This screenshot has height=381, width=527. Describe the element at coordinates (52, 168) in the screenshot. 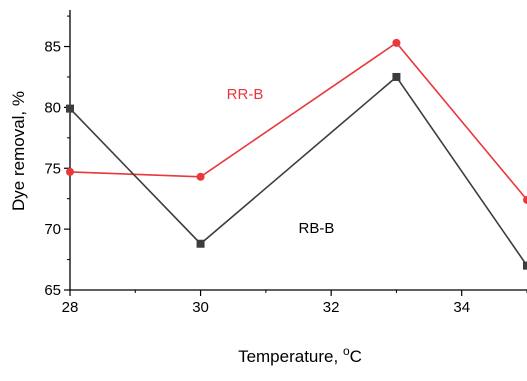

I see `y-tick-label: 75` at that location.